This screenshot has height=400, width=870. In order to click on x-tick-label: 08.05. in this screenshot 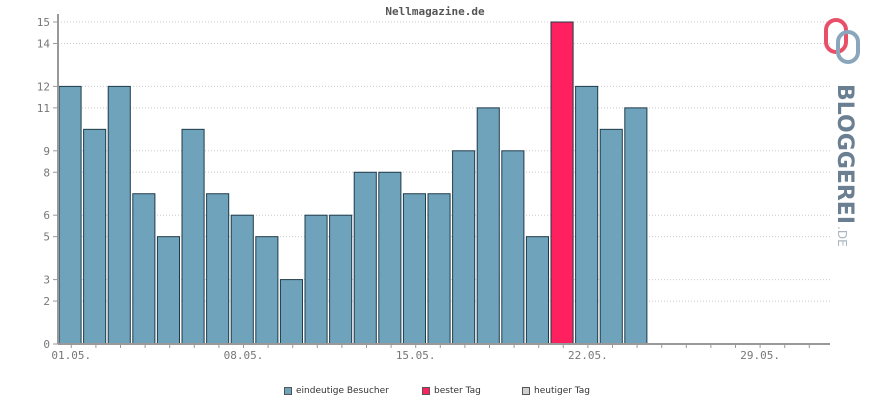, I will do `click(244, 355)`.